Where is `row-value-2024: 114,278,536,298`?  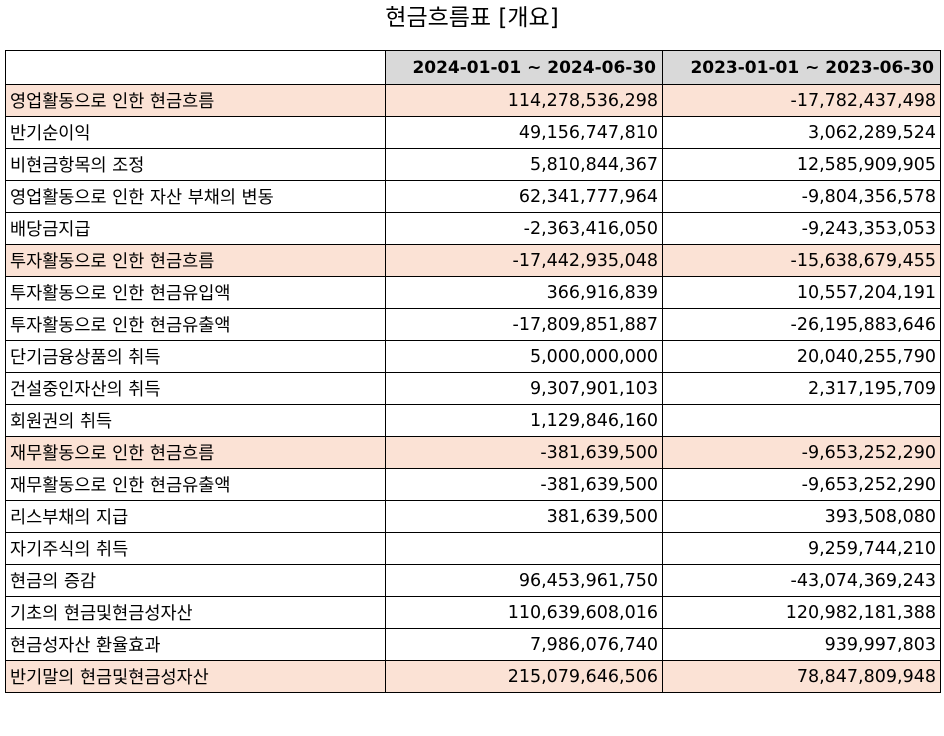
row-value-2024: 114,278,536,298 is located at coordinates (524, 100).